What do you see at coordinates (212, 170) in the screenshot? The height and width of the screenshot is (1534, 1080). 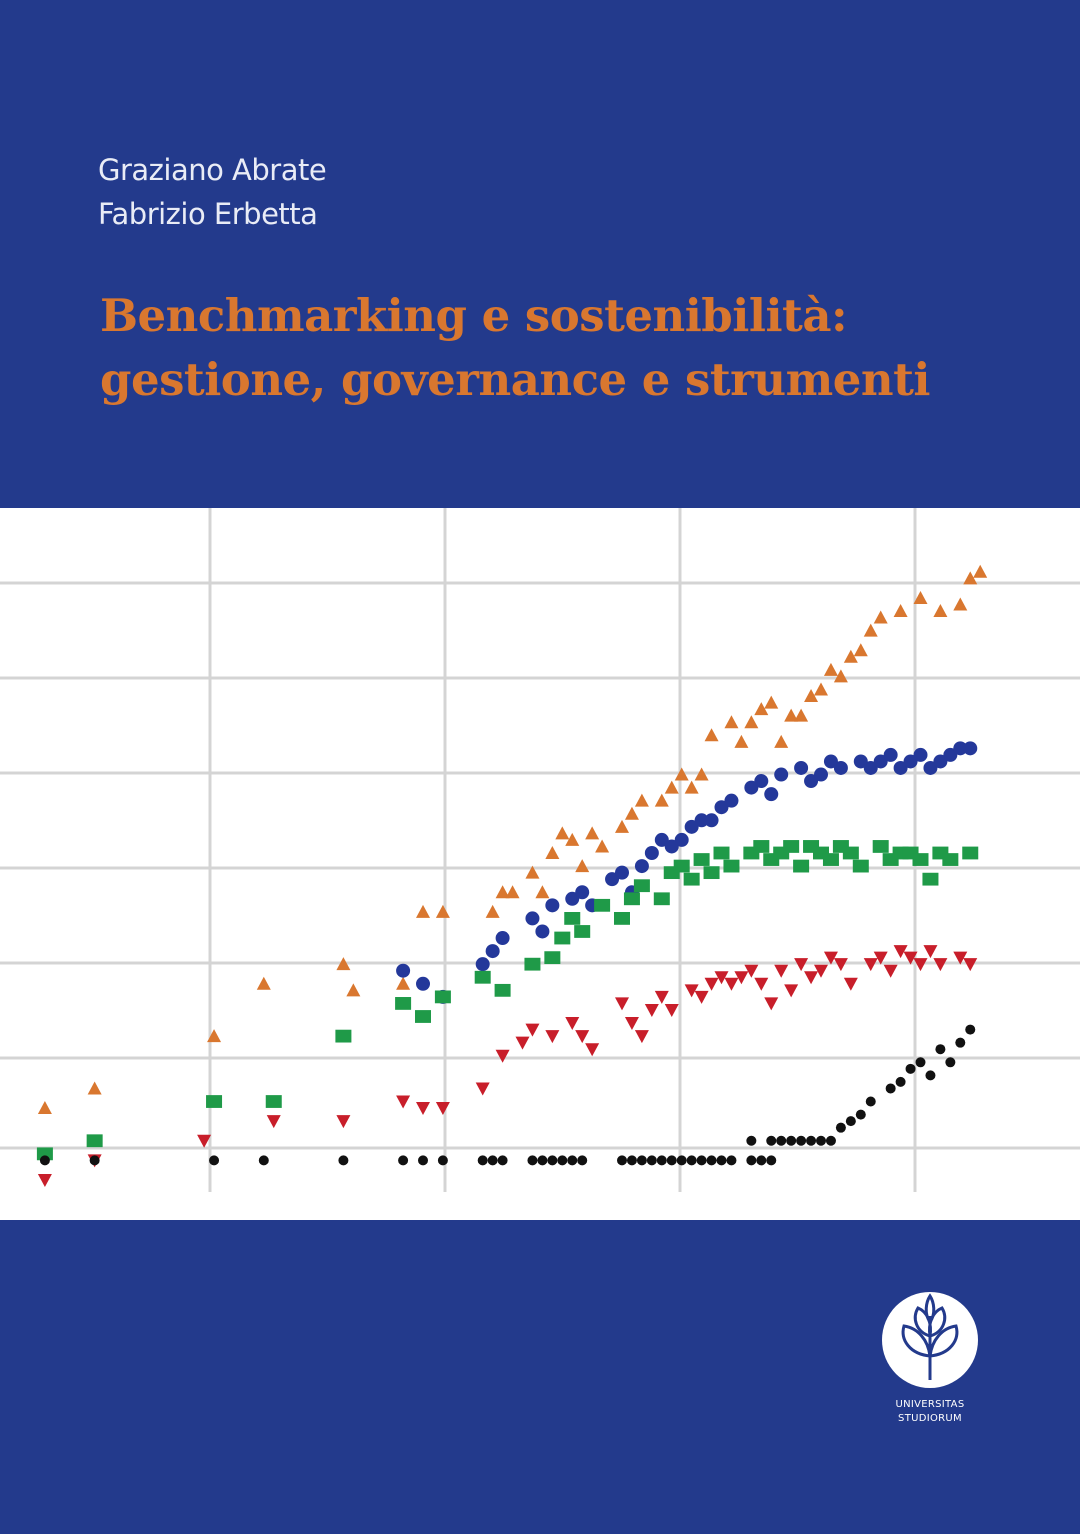 I see `author-1: Graziano Abrate` at bounding box center [212, 170].